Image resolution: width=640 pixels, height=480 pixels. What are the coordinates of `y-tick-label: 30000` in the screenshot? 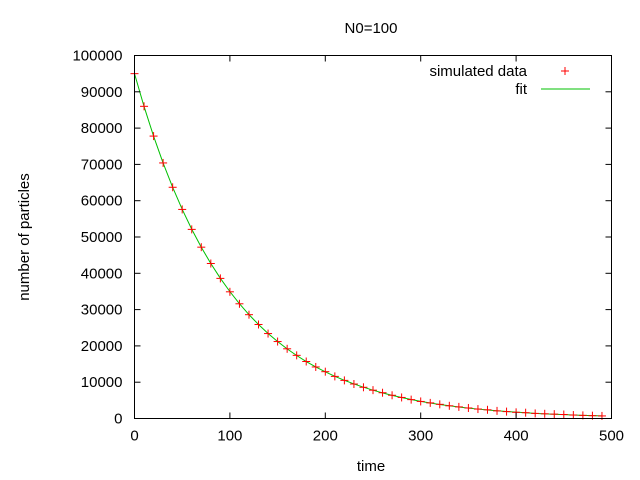 It's located at (102, 310).